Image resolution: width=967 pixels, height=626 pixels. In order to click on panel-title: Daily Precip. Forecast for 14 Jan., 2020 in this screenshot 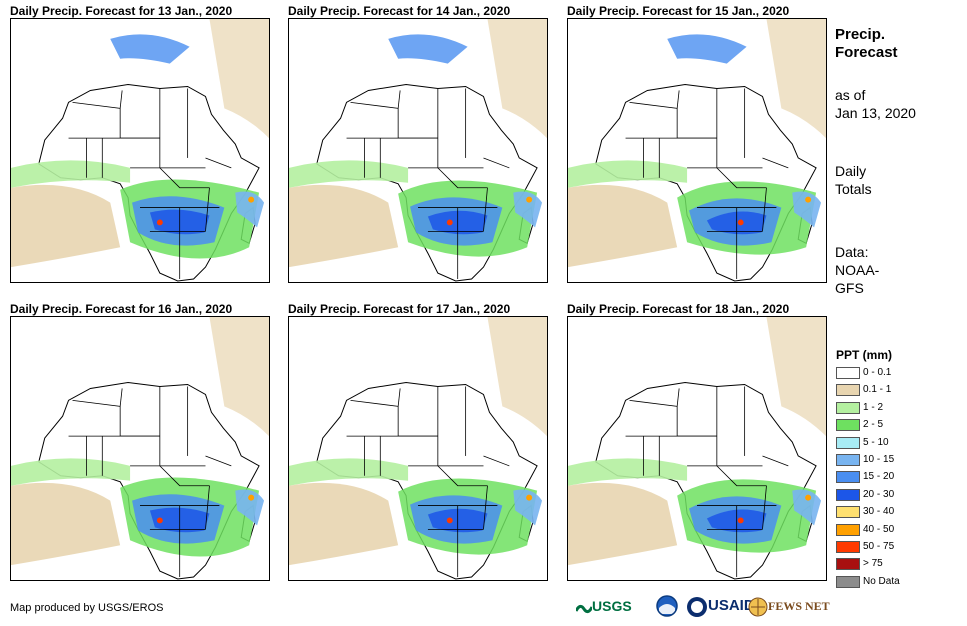, I will do `click(399, 11)`.